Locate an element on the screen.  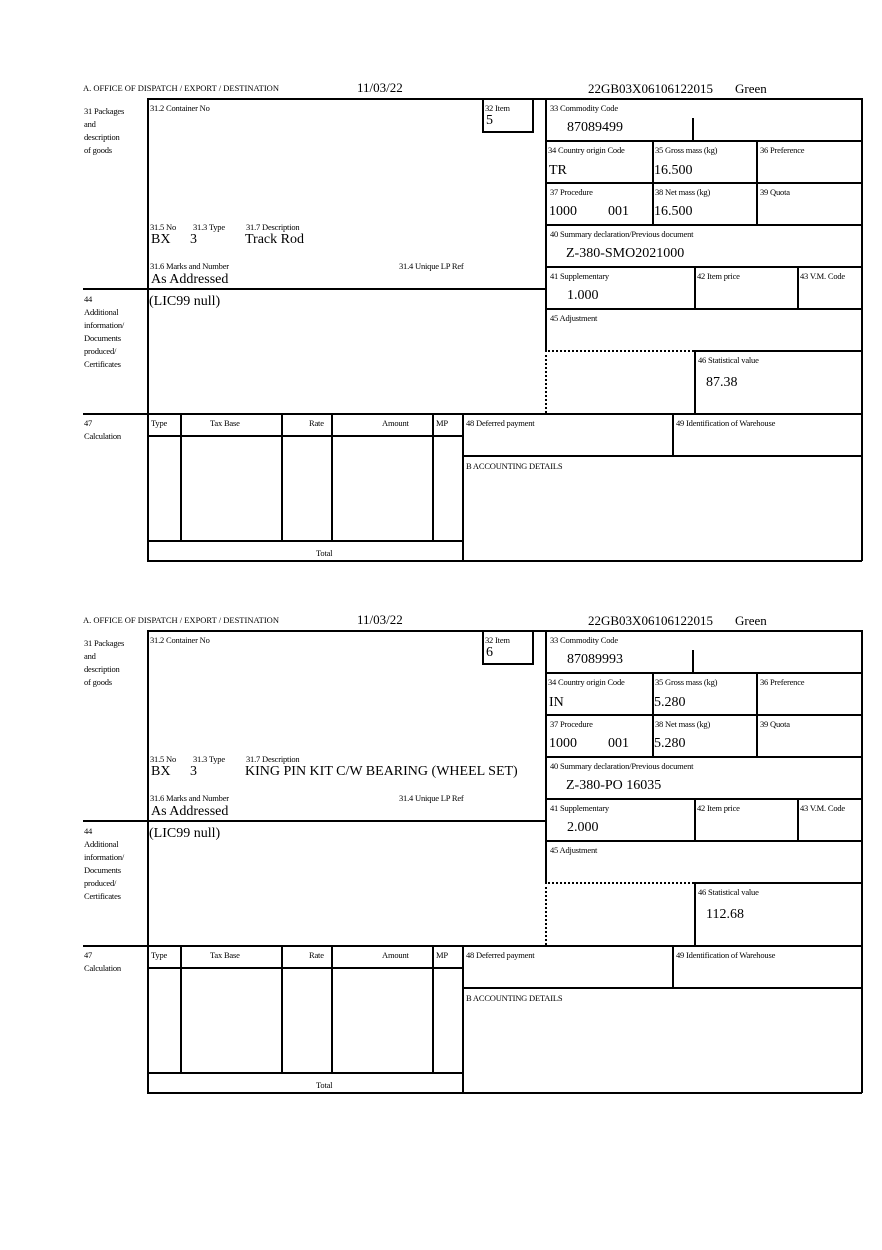
procedure-value: 1000 is located at coordinates (563, 743).